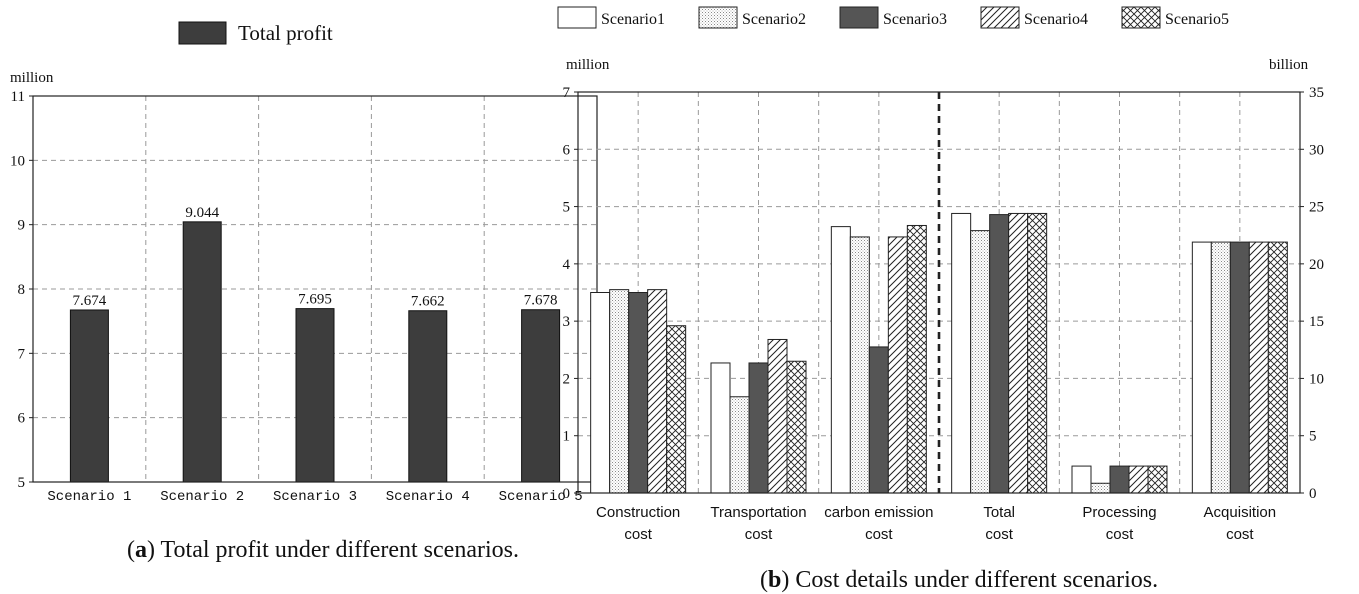 This screenshot has width=1359, height=594. What do you see at coordinates (577, 17) in the screenshot?
I see `legend-swatch-scenario1` at bounding box center [577, 17].